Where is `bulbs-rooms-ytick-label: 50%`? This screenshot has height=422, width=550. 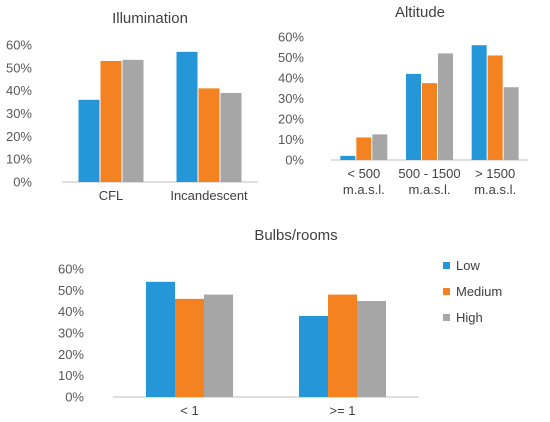
bulbs-rooms-ytick-label: 50% is located at coordinates (71, 290).